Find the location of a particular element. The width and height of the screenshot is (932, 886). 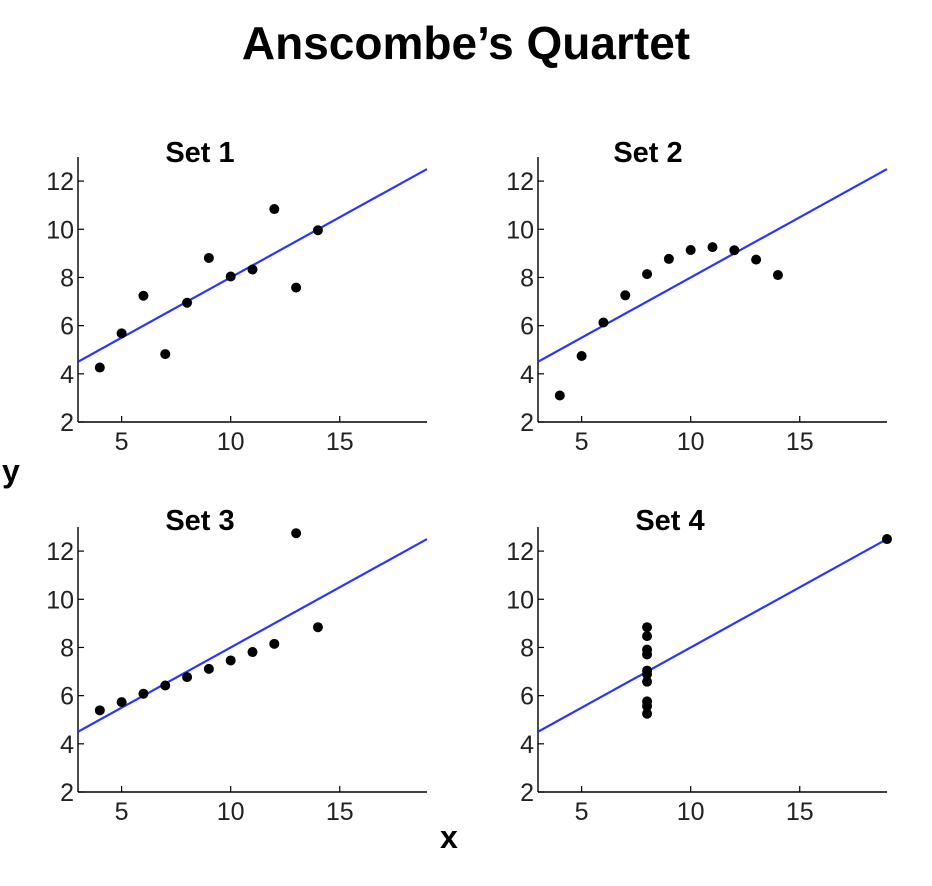

chart-title: Anscombe’s Quartet is located at coordinates (466, 43).